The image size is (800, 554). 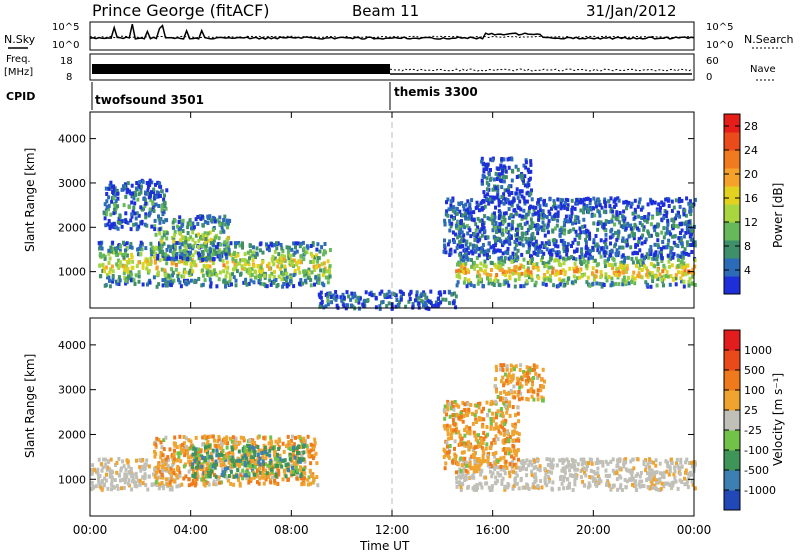 What do you see at coordinates (732, 141) in the screenshot?
I see `colorbar-swatch` at bounding box center [732, 141].